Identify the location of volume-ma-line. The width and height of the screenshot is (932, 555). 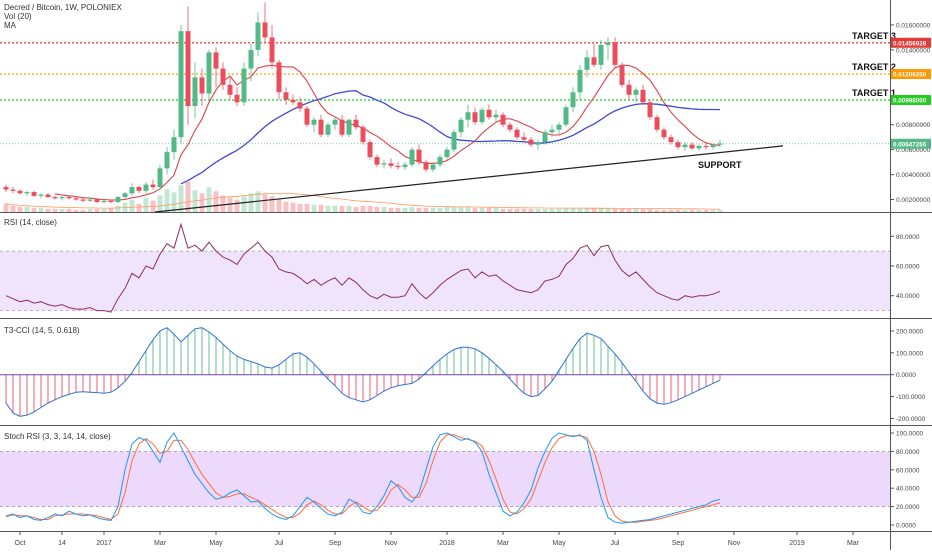
(363, 201).